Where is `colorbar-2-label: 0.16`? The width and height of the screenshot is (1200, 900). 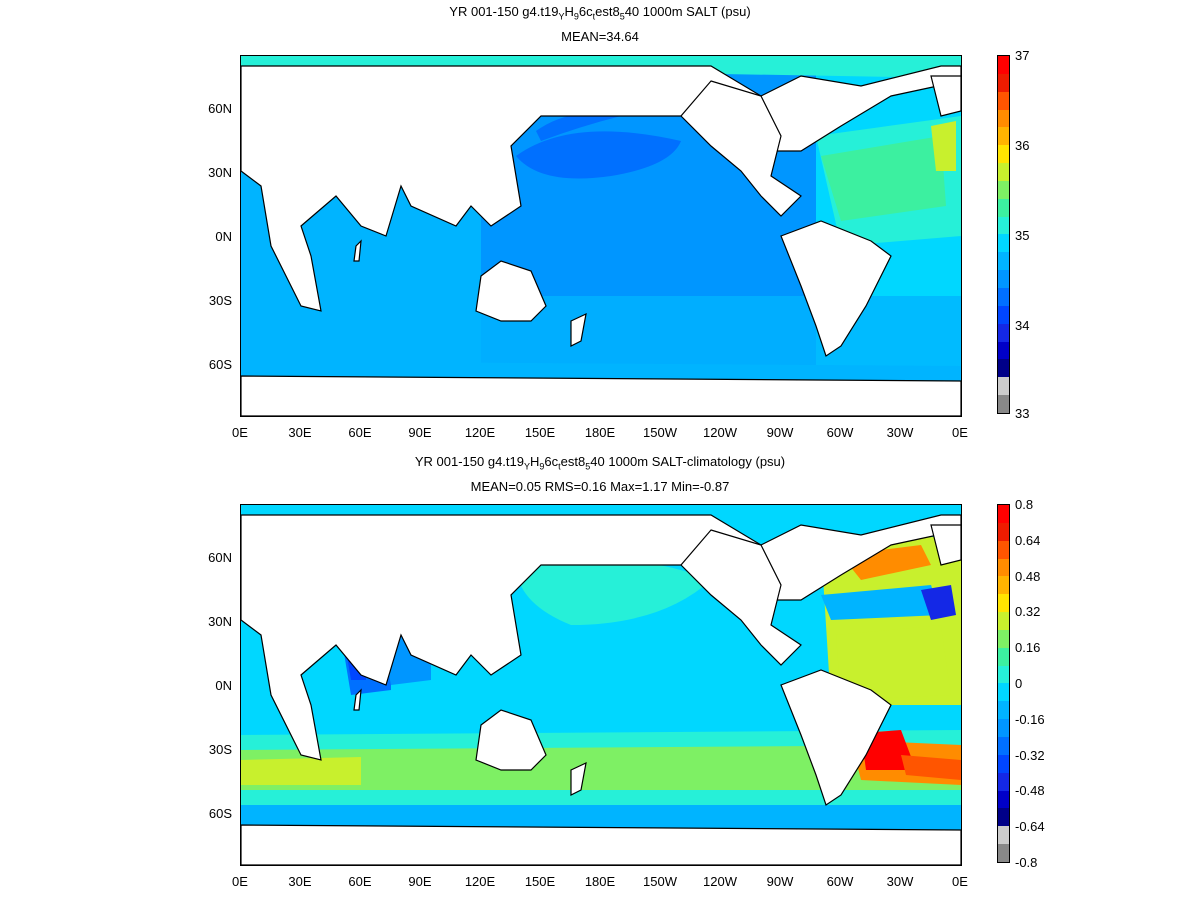 colorbar-2-label: 0.16 is located at coordinates (1028, 648).